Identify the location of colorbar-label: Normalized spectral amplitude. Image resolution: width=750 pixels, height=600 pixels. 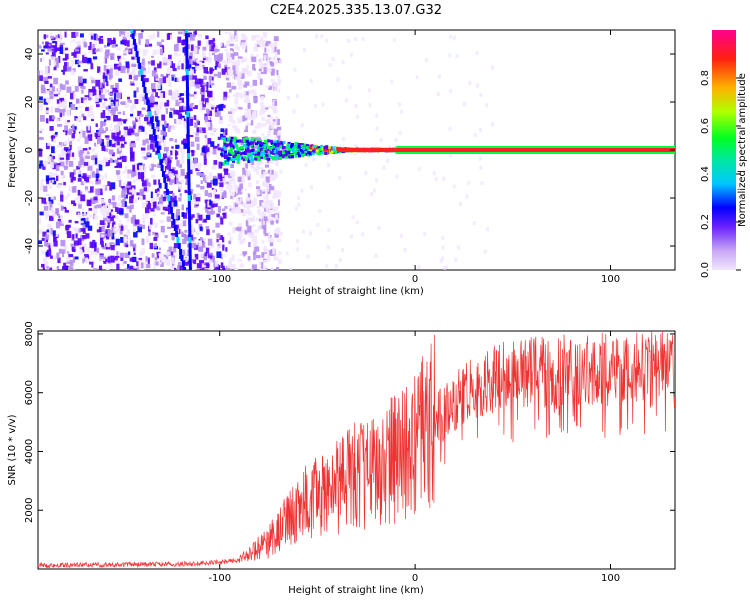
(742, 150).